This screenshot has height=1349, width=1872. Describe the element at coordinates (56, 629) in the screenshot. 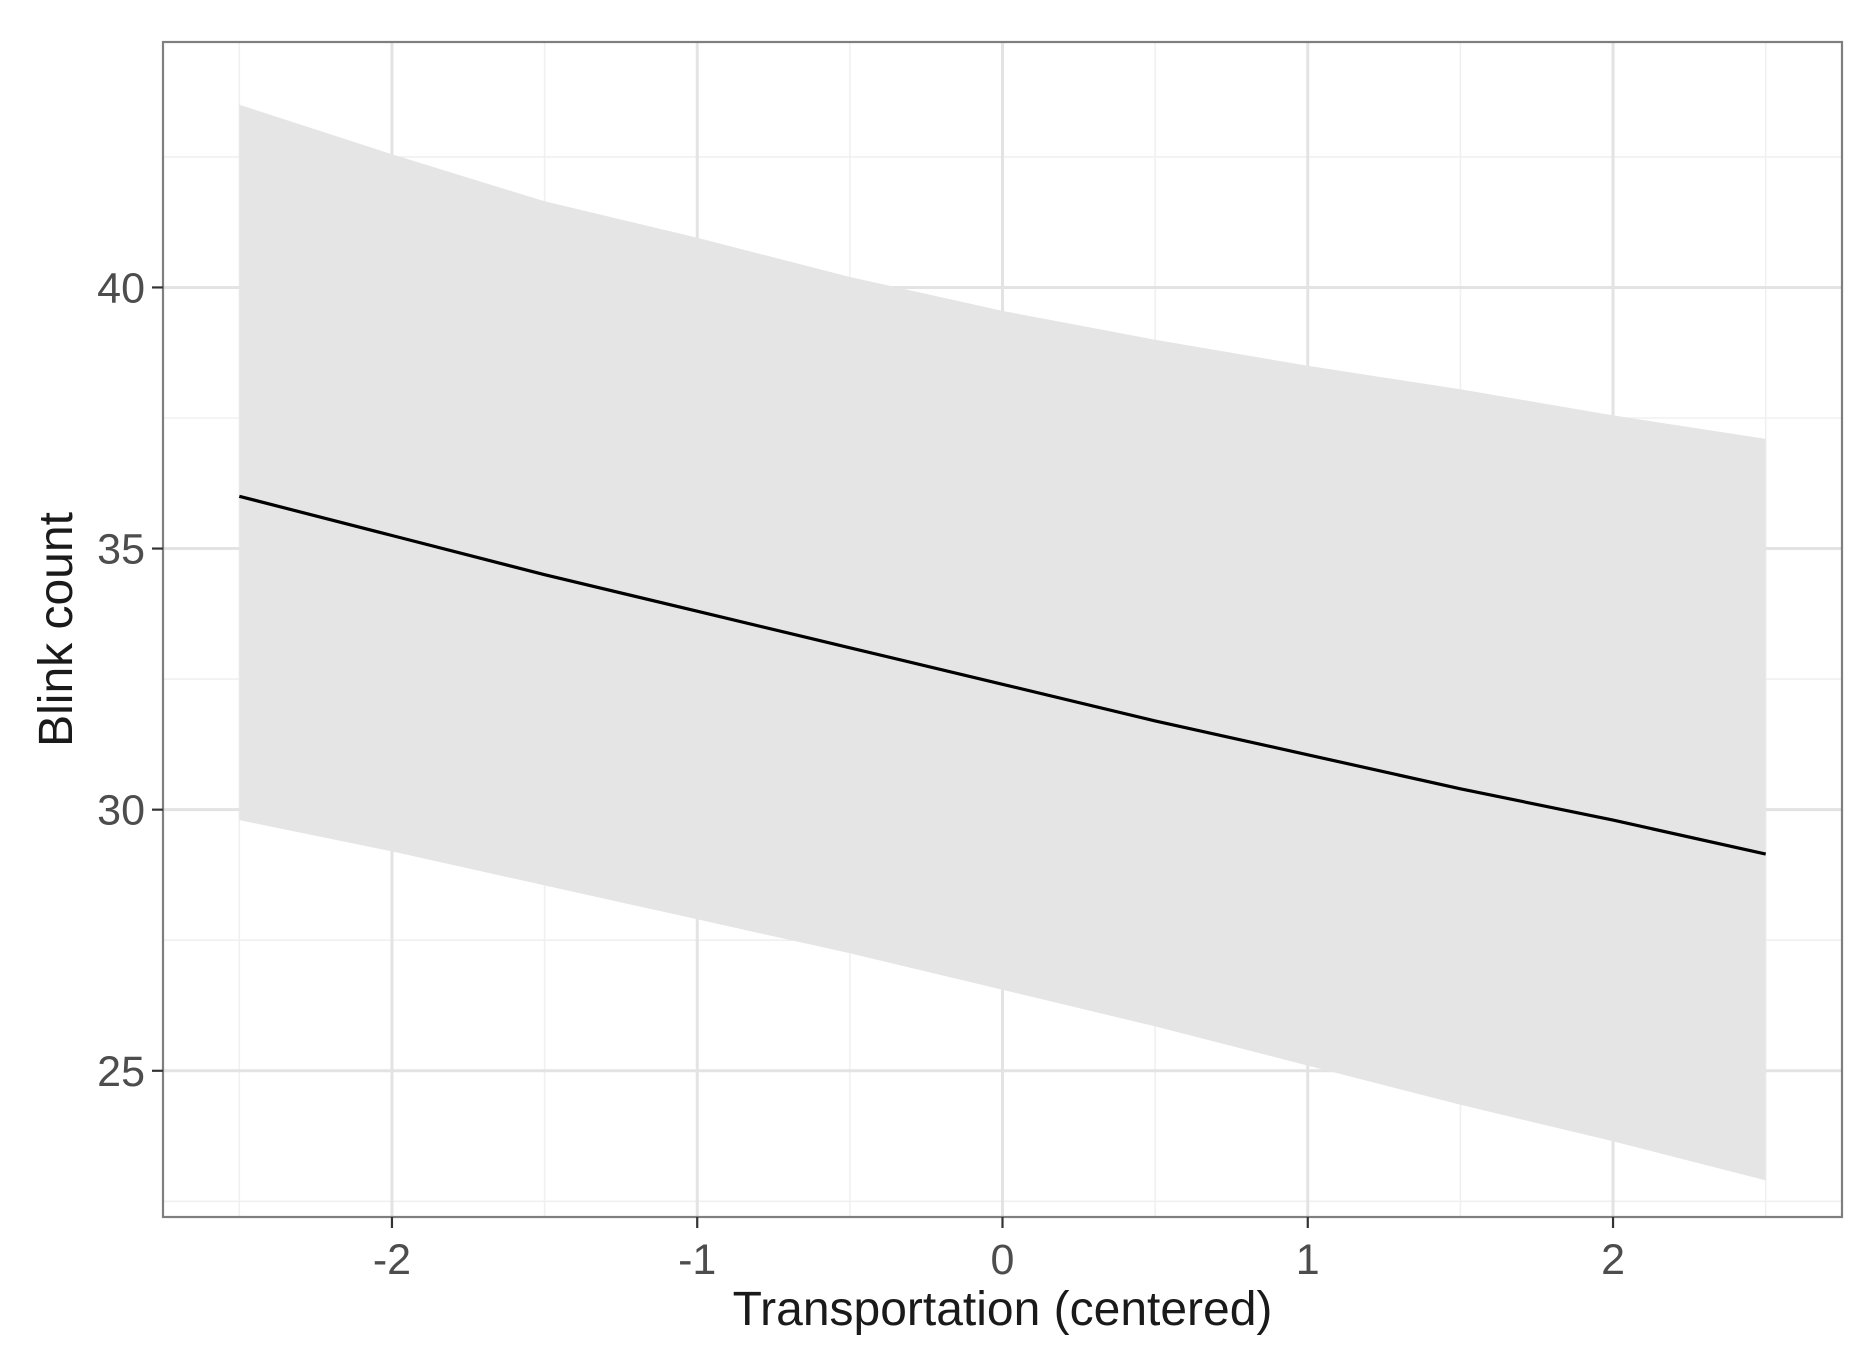

I see `y-axis-title: Blink count` at that location.